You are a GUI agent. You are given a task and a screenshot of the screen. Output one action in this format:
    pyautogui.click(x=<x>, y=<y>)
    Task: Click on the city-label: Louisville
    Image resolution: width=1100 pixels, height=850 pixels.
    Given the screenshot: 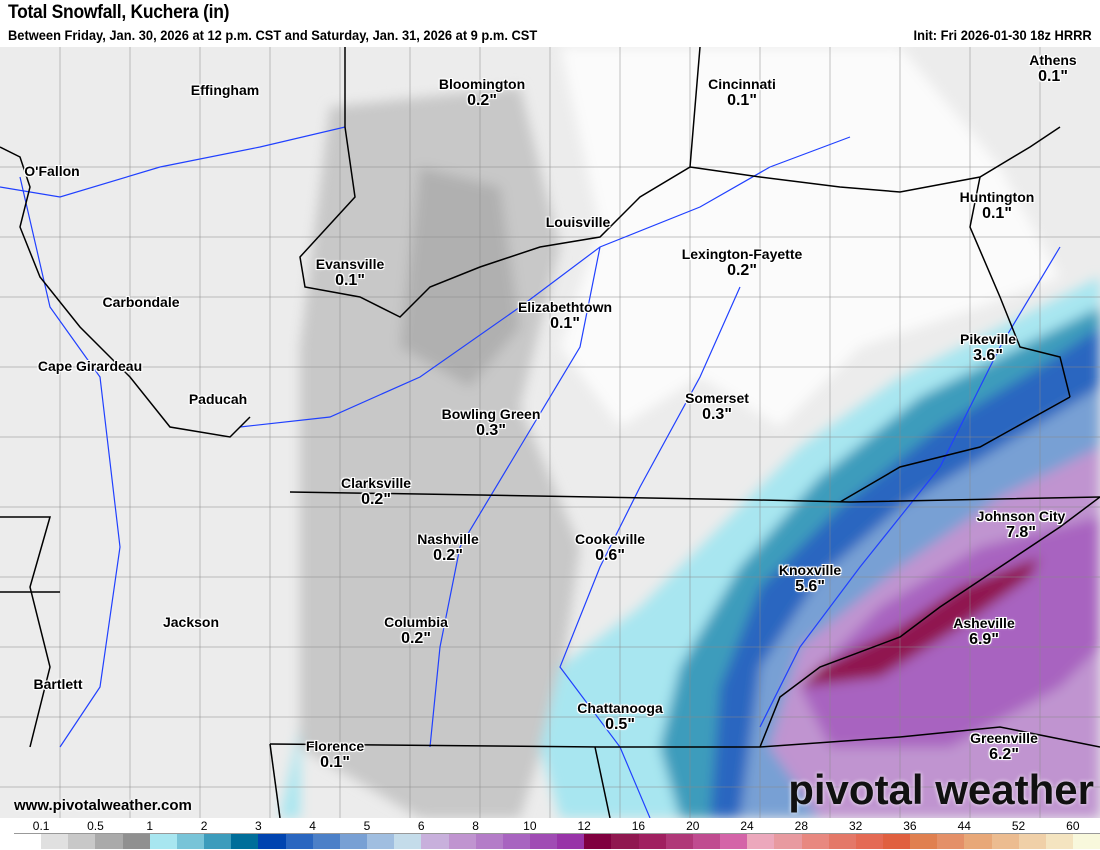 What is the action you would take?
    pyautogui.click(x=578, y=222)
    